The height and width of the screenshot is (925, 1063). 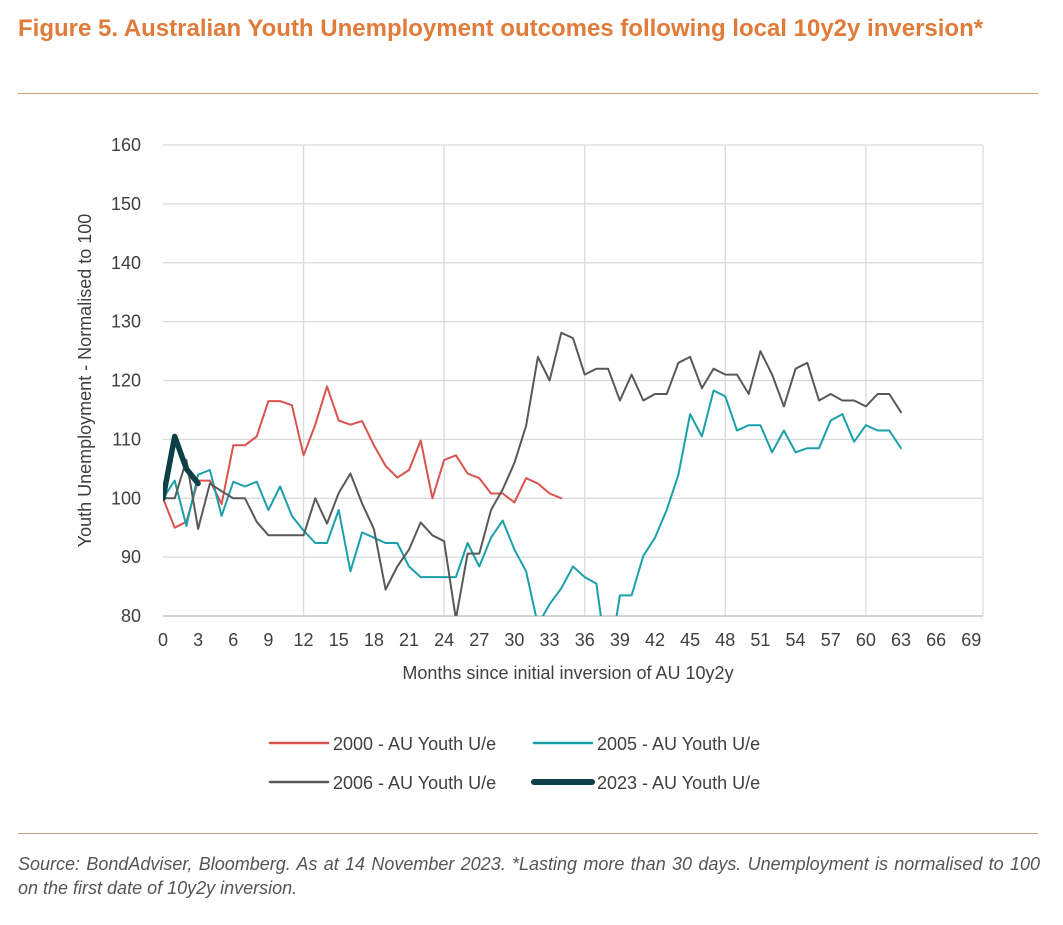 I want to click on legend-label-4: 2023 - AU Youth U/e, so click(x=678, y=783).